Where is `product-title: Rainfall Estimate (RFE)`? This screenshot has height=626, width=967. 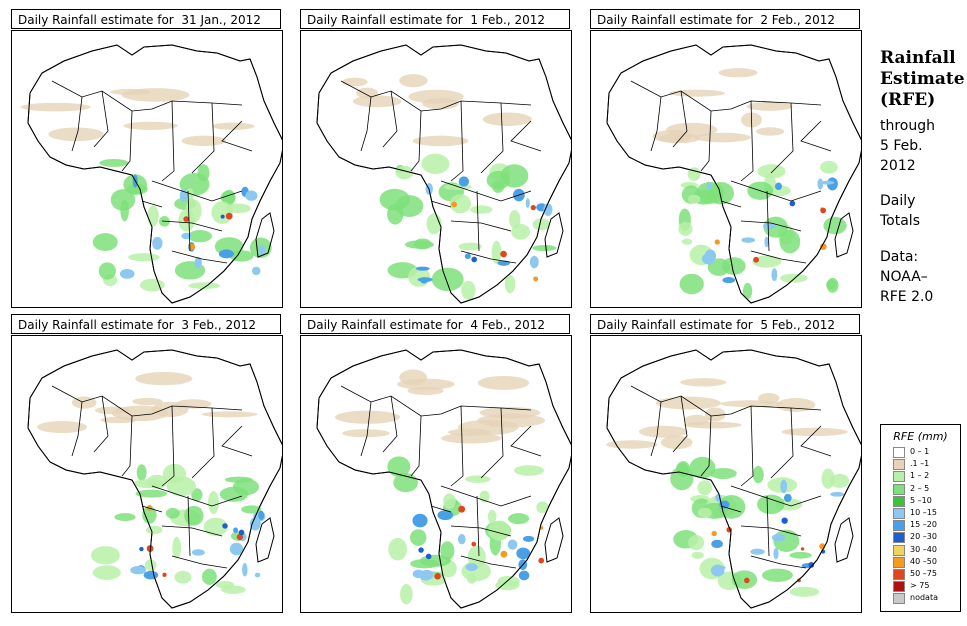 product-title: Rainfall Estimate (RFE) is located at coordinates (922, 79).